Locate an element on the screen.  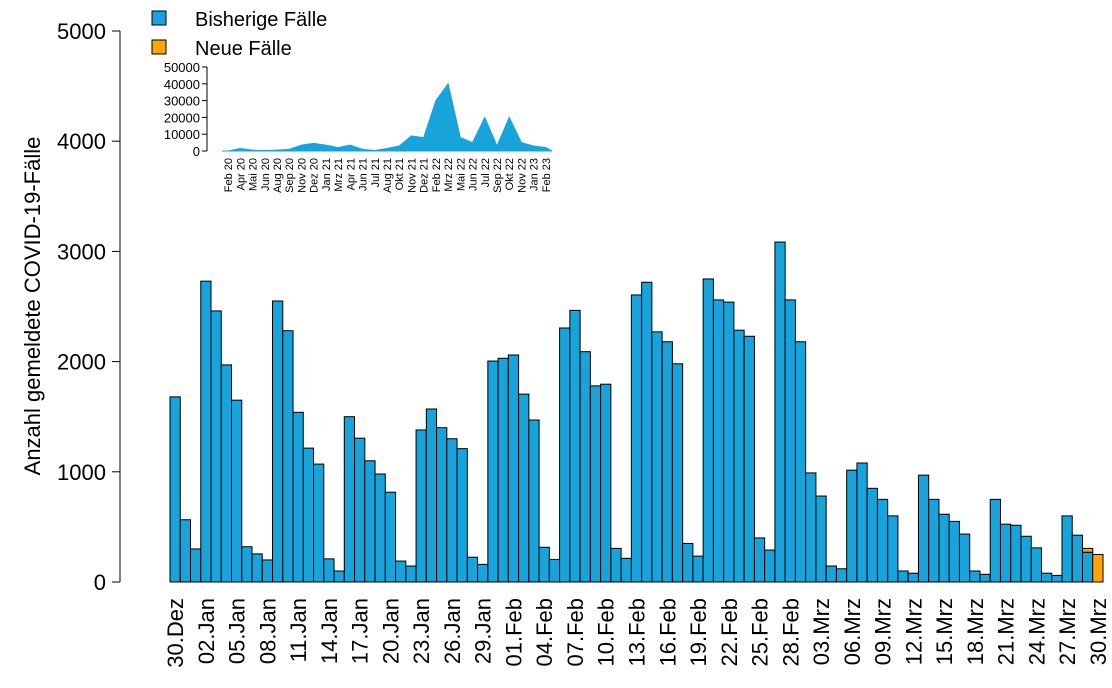
inset-x-tick-label: Dez 21 is located at coordinates (425, 175).